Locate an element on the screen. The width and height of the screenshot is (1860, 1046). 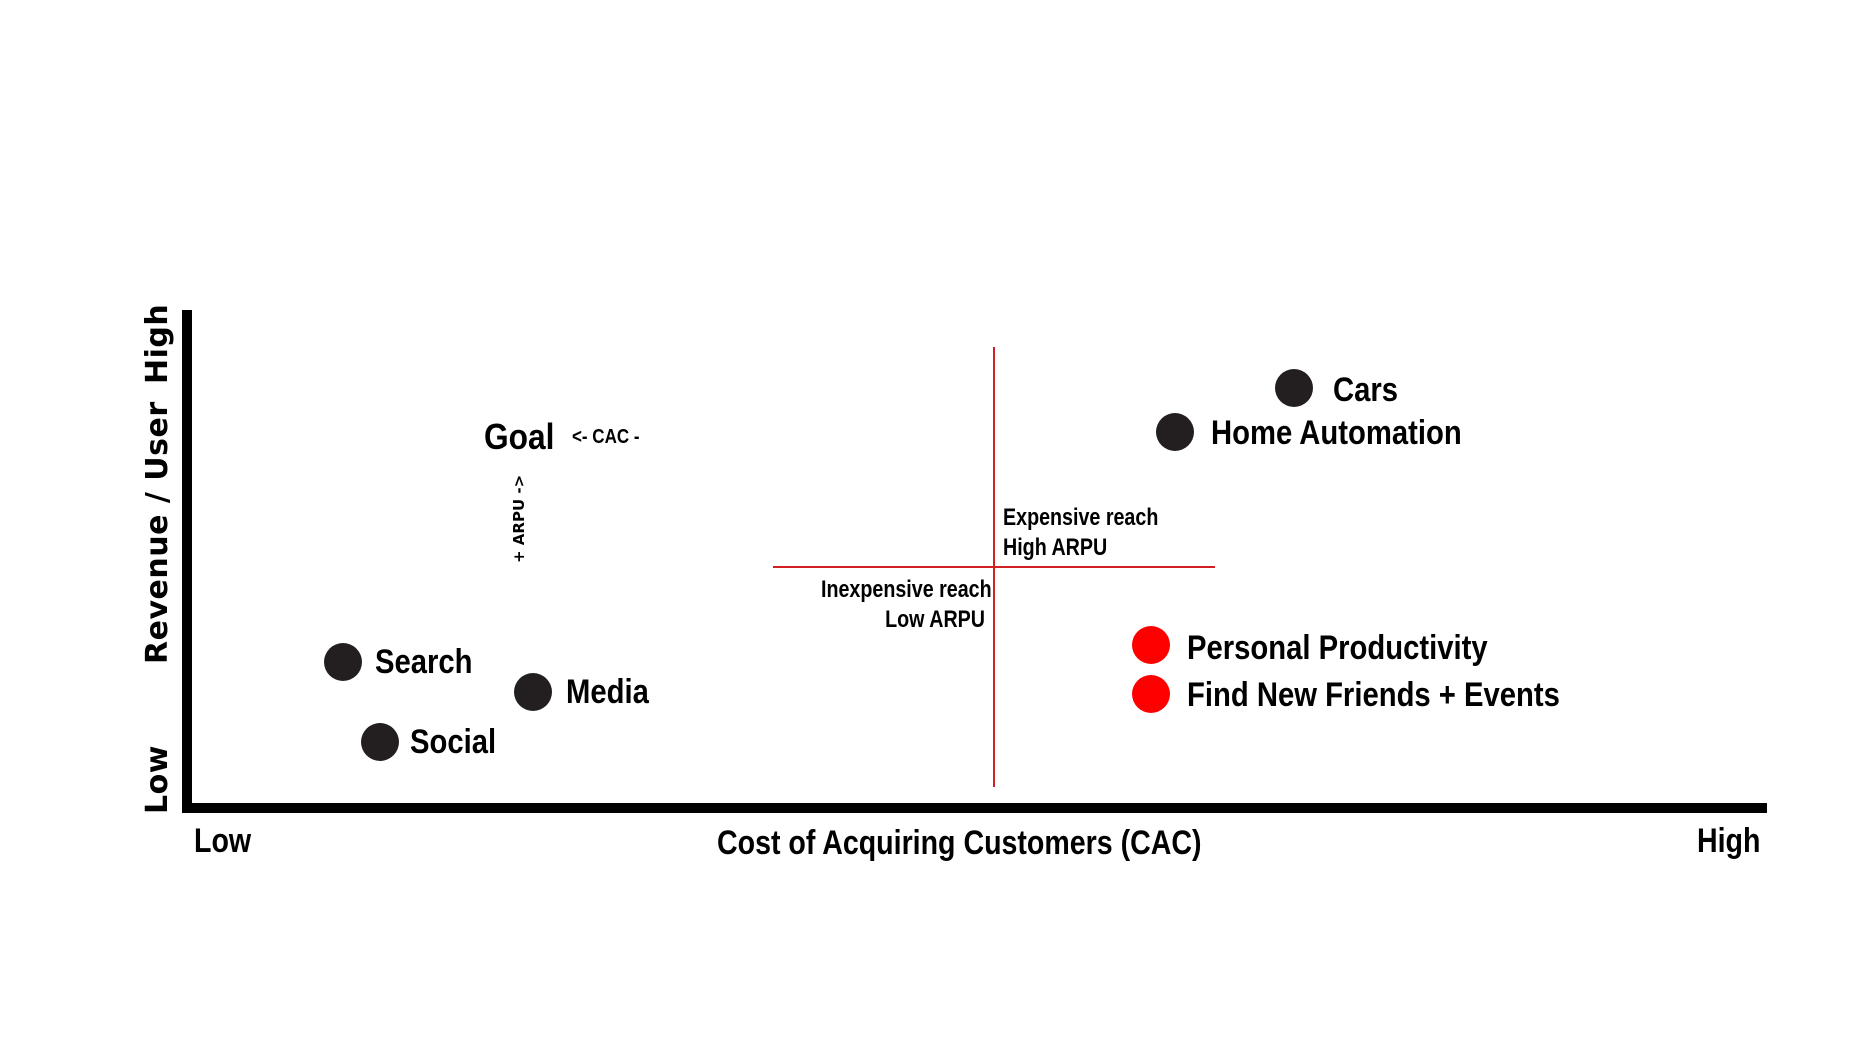
y-axis-low-label: Low is located at coordinates (157, 779).